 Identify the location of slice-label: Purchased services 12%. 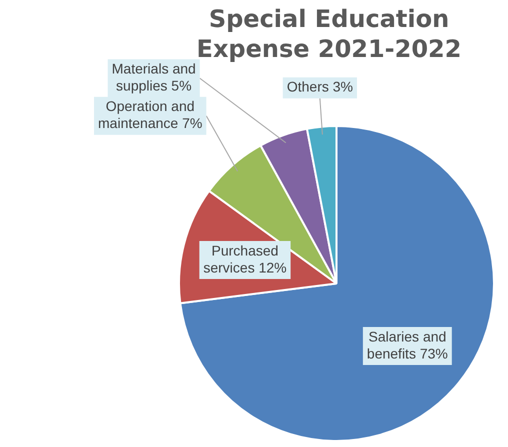
(245, 259).